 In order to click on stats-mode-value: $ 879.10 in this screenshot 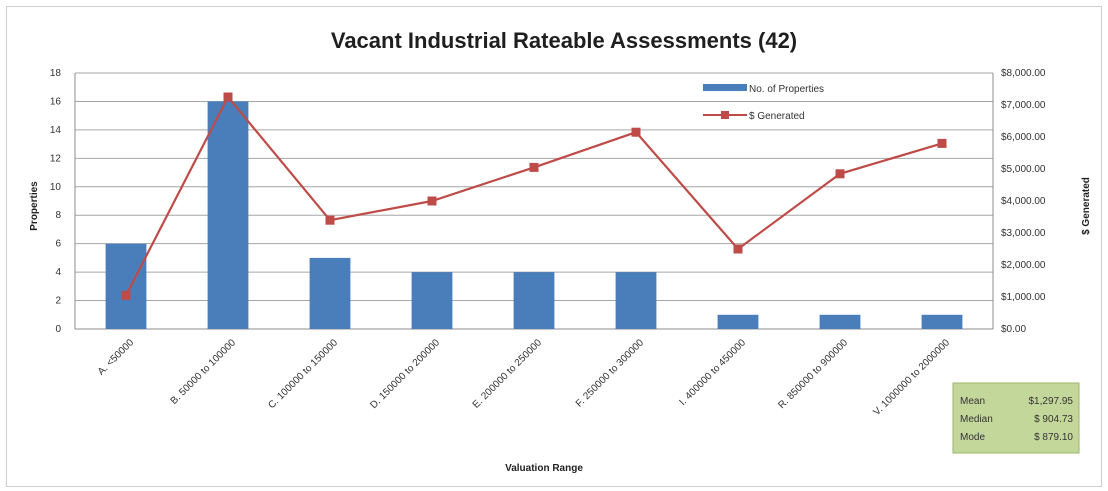, I will do `click(1053, 437)`.